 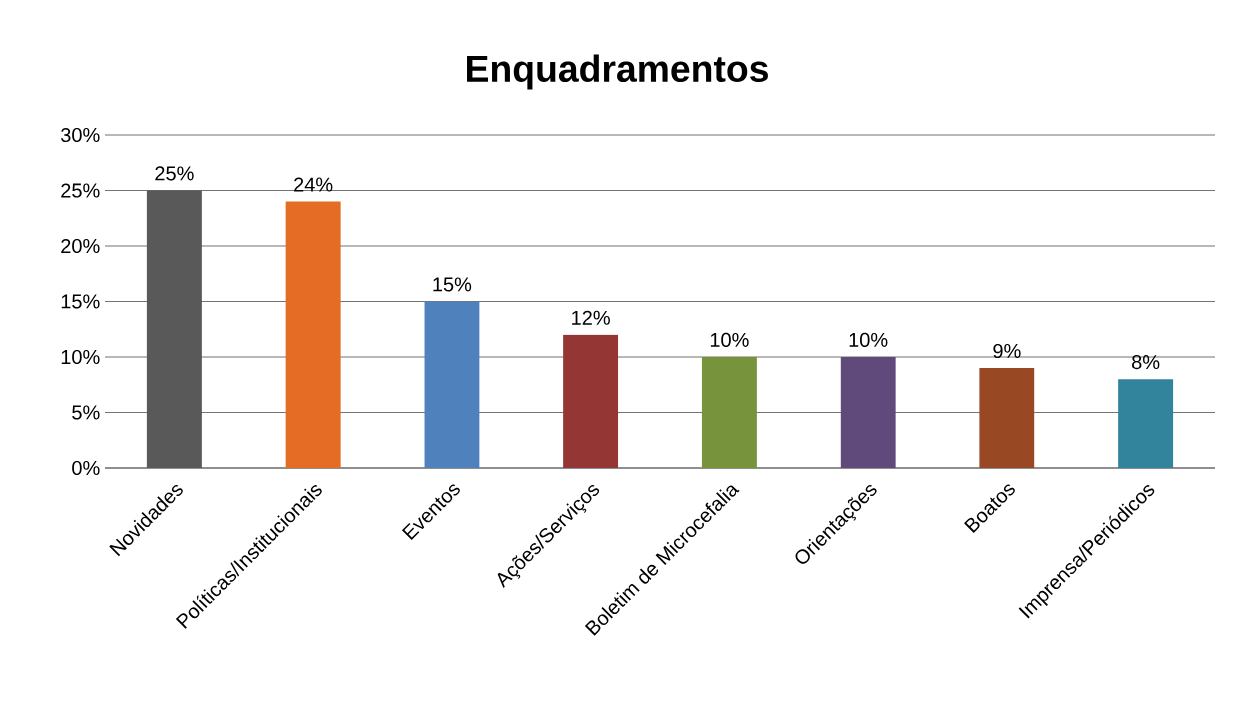 I want to click on data-label: 12%, so click(x=591, y=317).